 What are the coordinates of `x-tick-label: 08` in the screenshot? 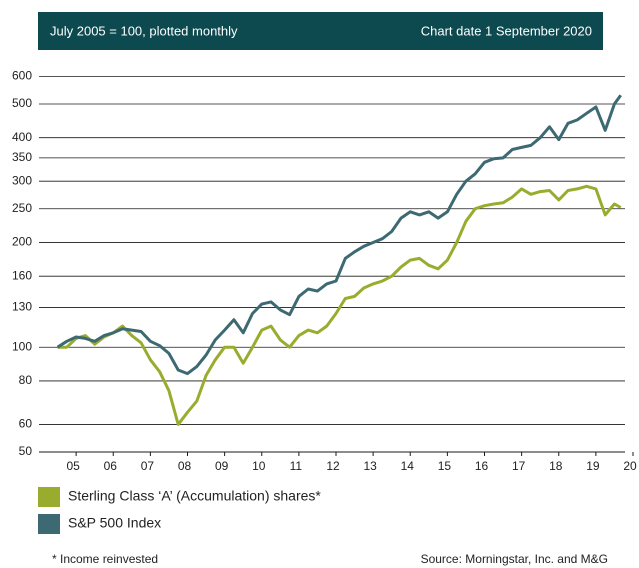 It's located at (185, 466).